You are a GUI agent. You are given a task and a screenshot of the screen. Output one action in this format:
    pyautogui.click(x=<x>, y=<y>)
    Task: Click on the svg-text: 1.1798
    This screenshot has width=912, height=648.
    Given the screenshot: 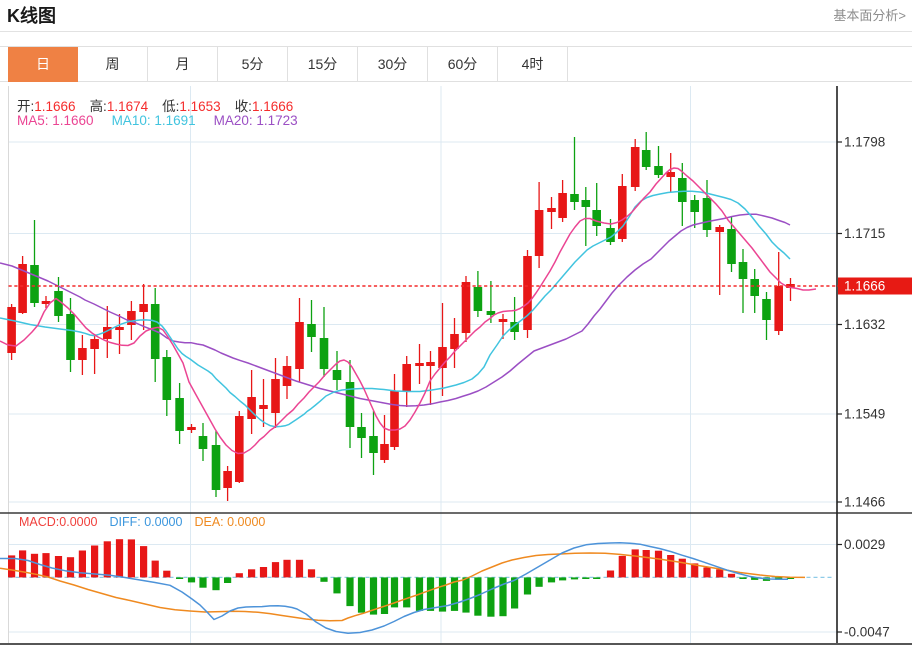 What is the action you would take?
    pyautogui.click(x=864, y=142)
    